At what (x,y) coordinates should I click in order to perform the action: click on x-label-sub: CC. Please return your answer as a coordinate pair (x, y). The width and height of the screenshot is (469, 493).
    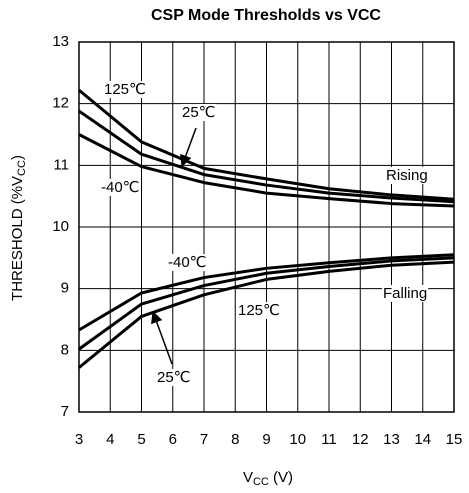
    Looking at the image, I should click on (261, 482).